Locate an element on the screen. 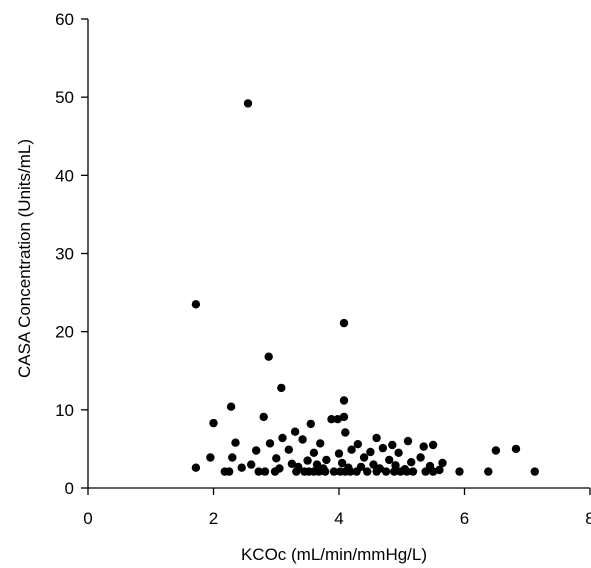 The height and width of the screenshot is (568, 591). y-axis-title: CASA Concentration (Units/mL) is located at coordinates (24, 258).